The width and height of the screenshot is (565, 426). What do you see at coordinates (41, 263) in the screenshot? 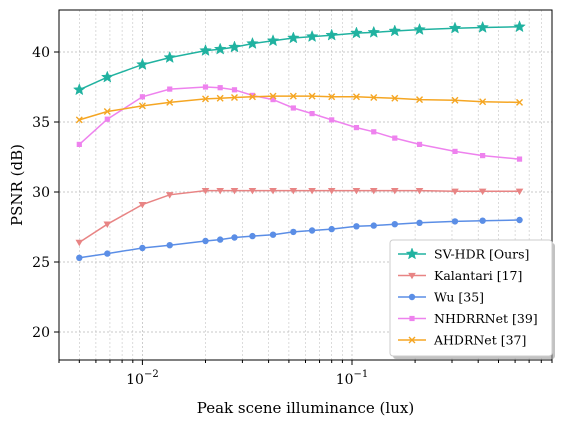
I see `y-tick-label: 25` at bounding box center [41, 263].